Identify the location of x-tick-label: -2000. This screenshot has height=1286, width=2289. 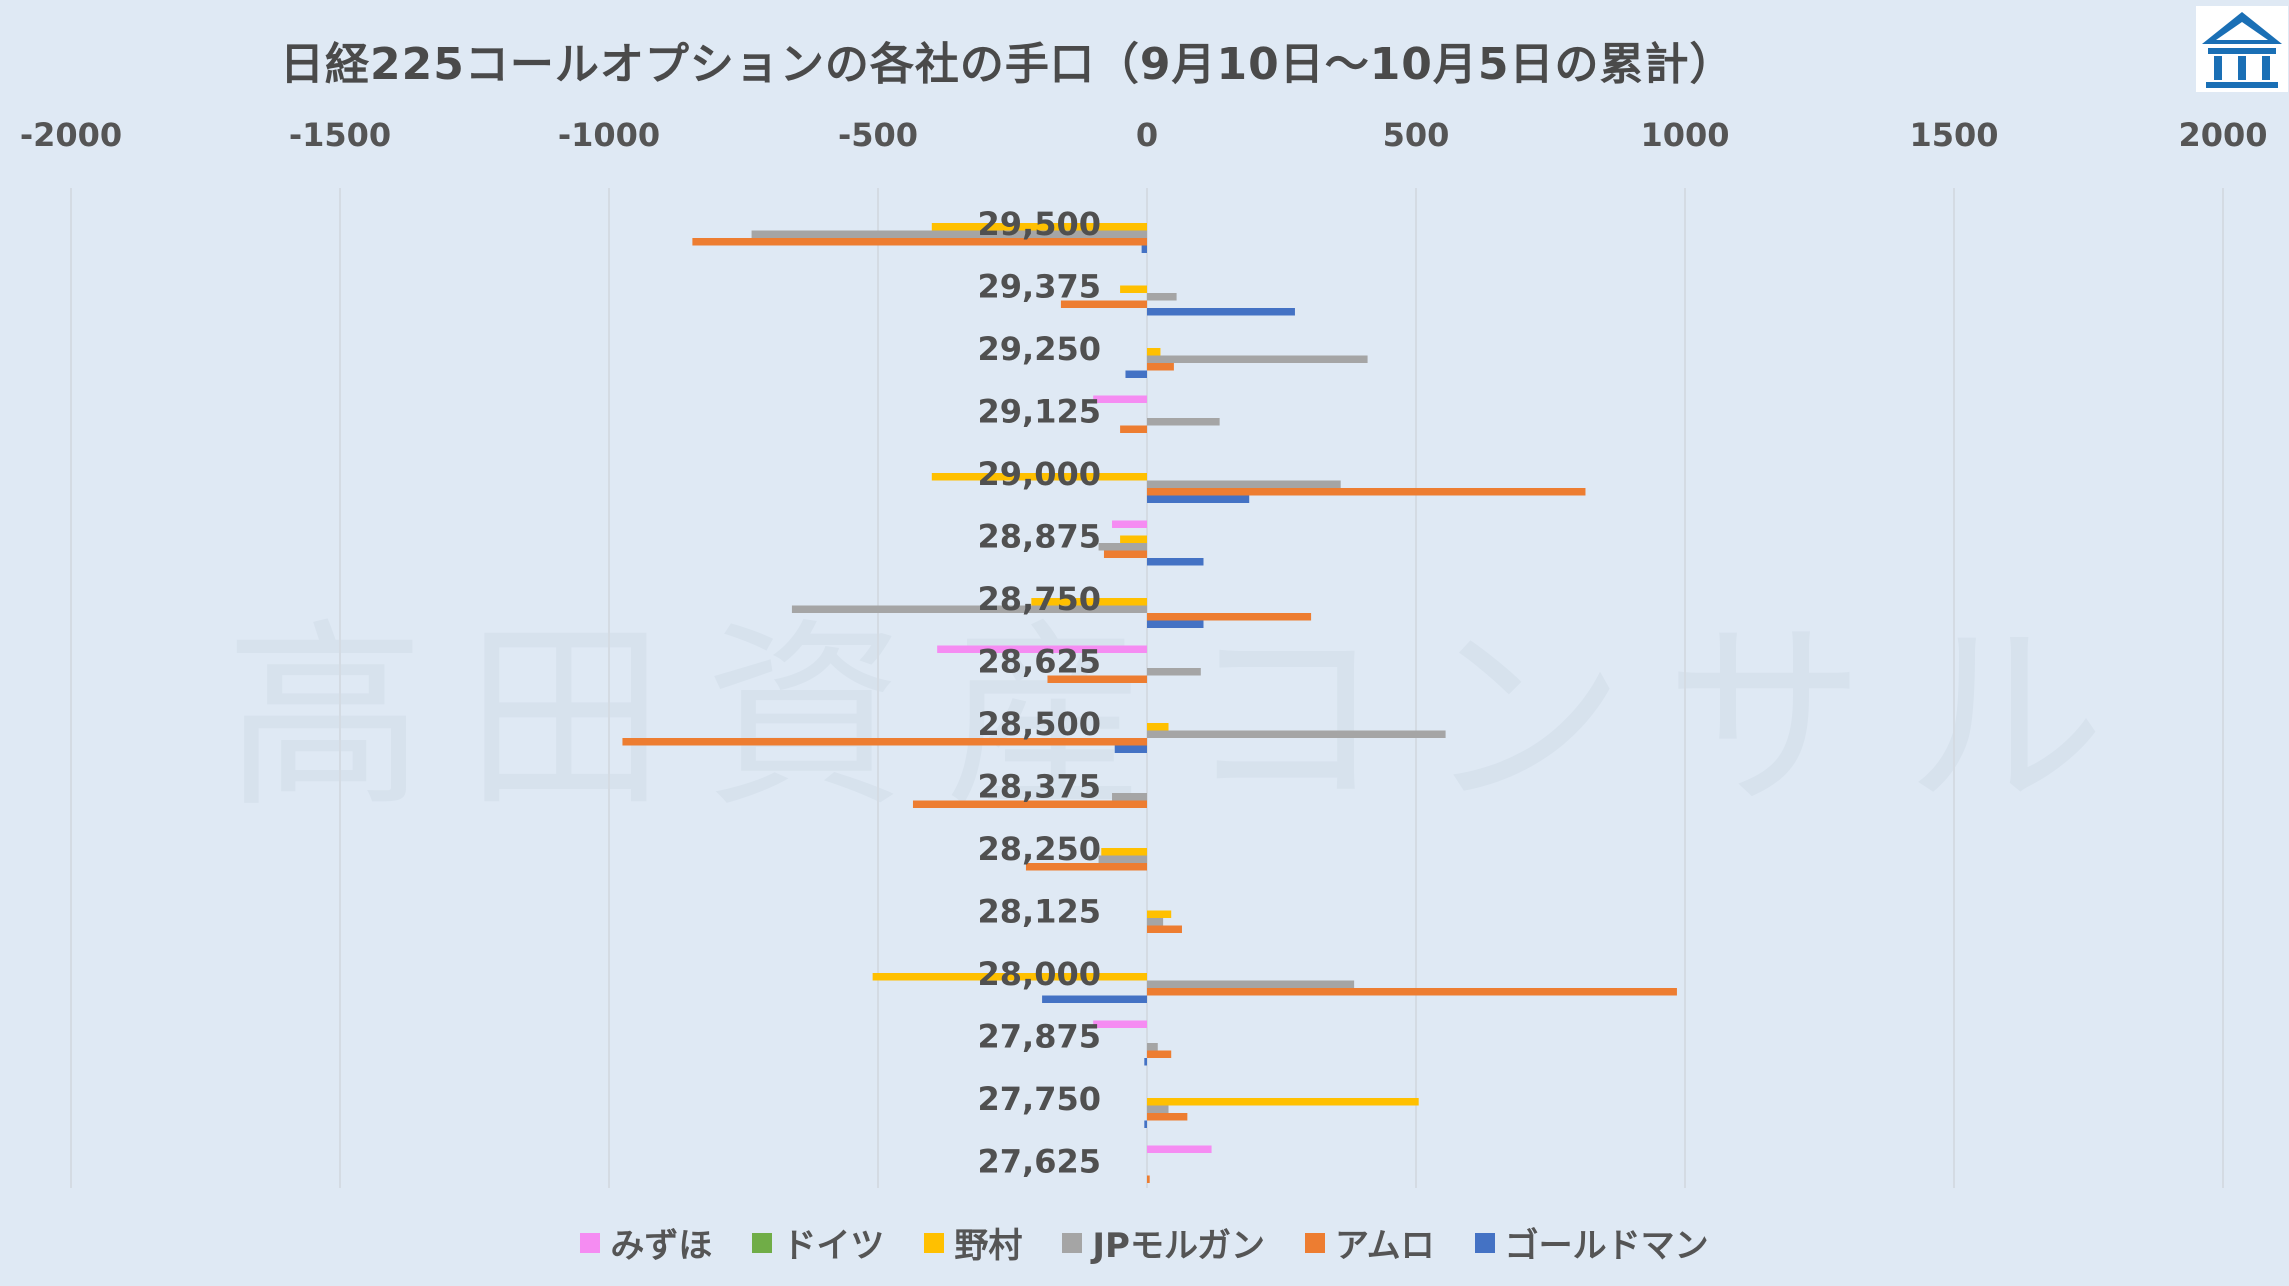
(71, 135).